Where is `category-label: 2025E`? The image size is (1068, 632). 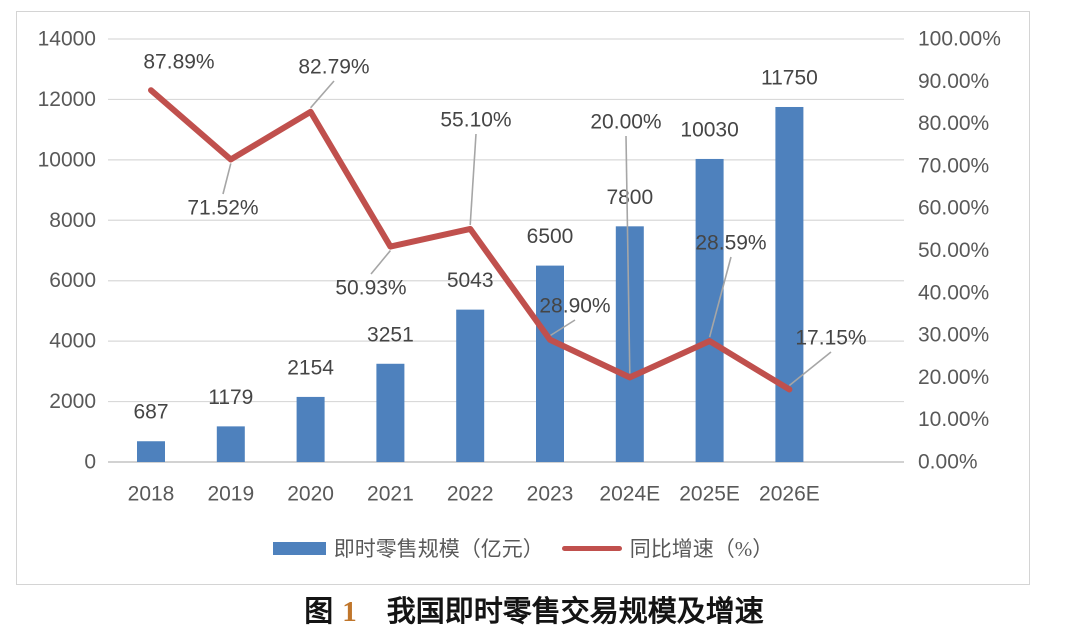
category-label: 2025E is located at coordinates (709, 494).